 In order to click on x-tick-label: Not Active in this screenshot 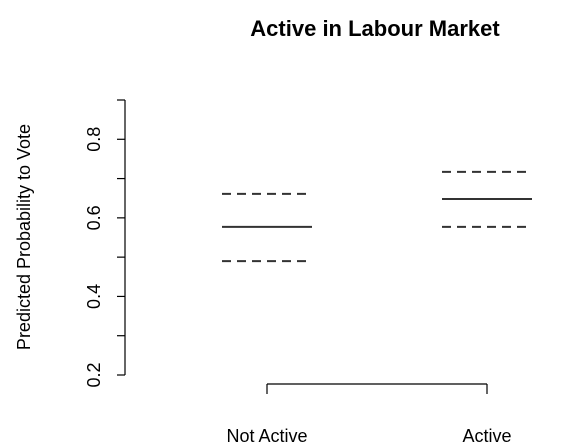, I will do `click(266, 436)`.